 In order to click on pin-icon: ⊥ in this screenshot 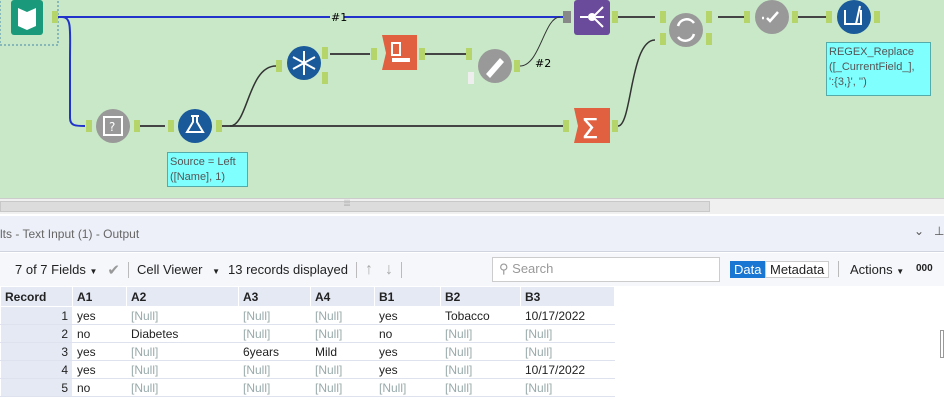, I will do `click(939, 231)`.